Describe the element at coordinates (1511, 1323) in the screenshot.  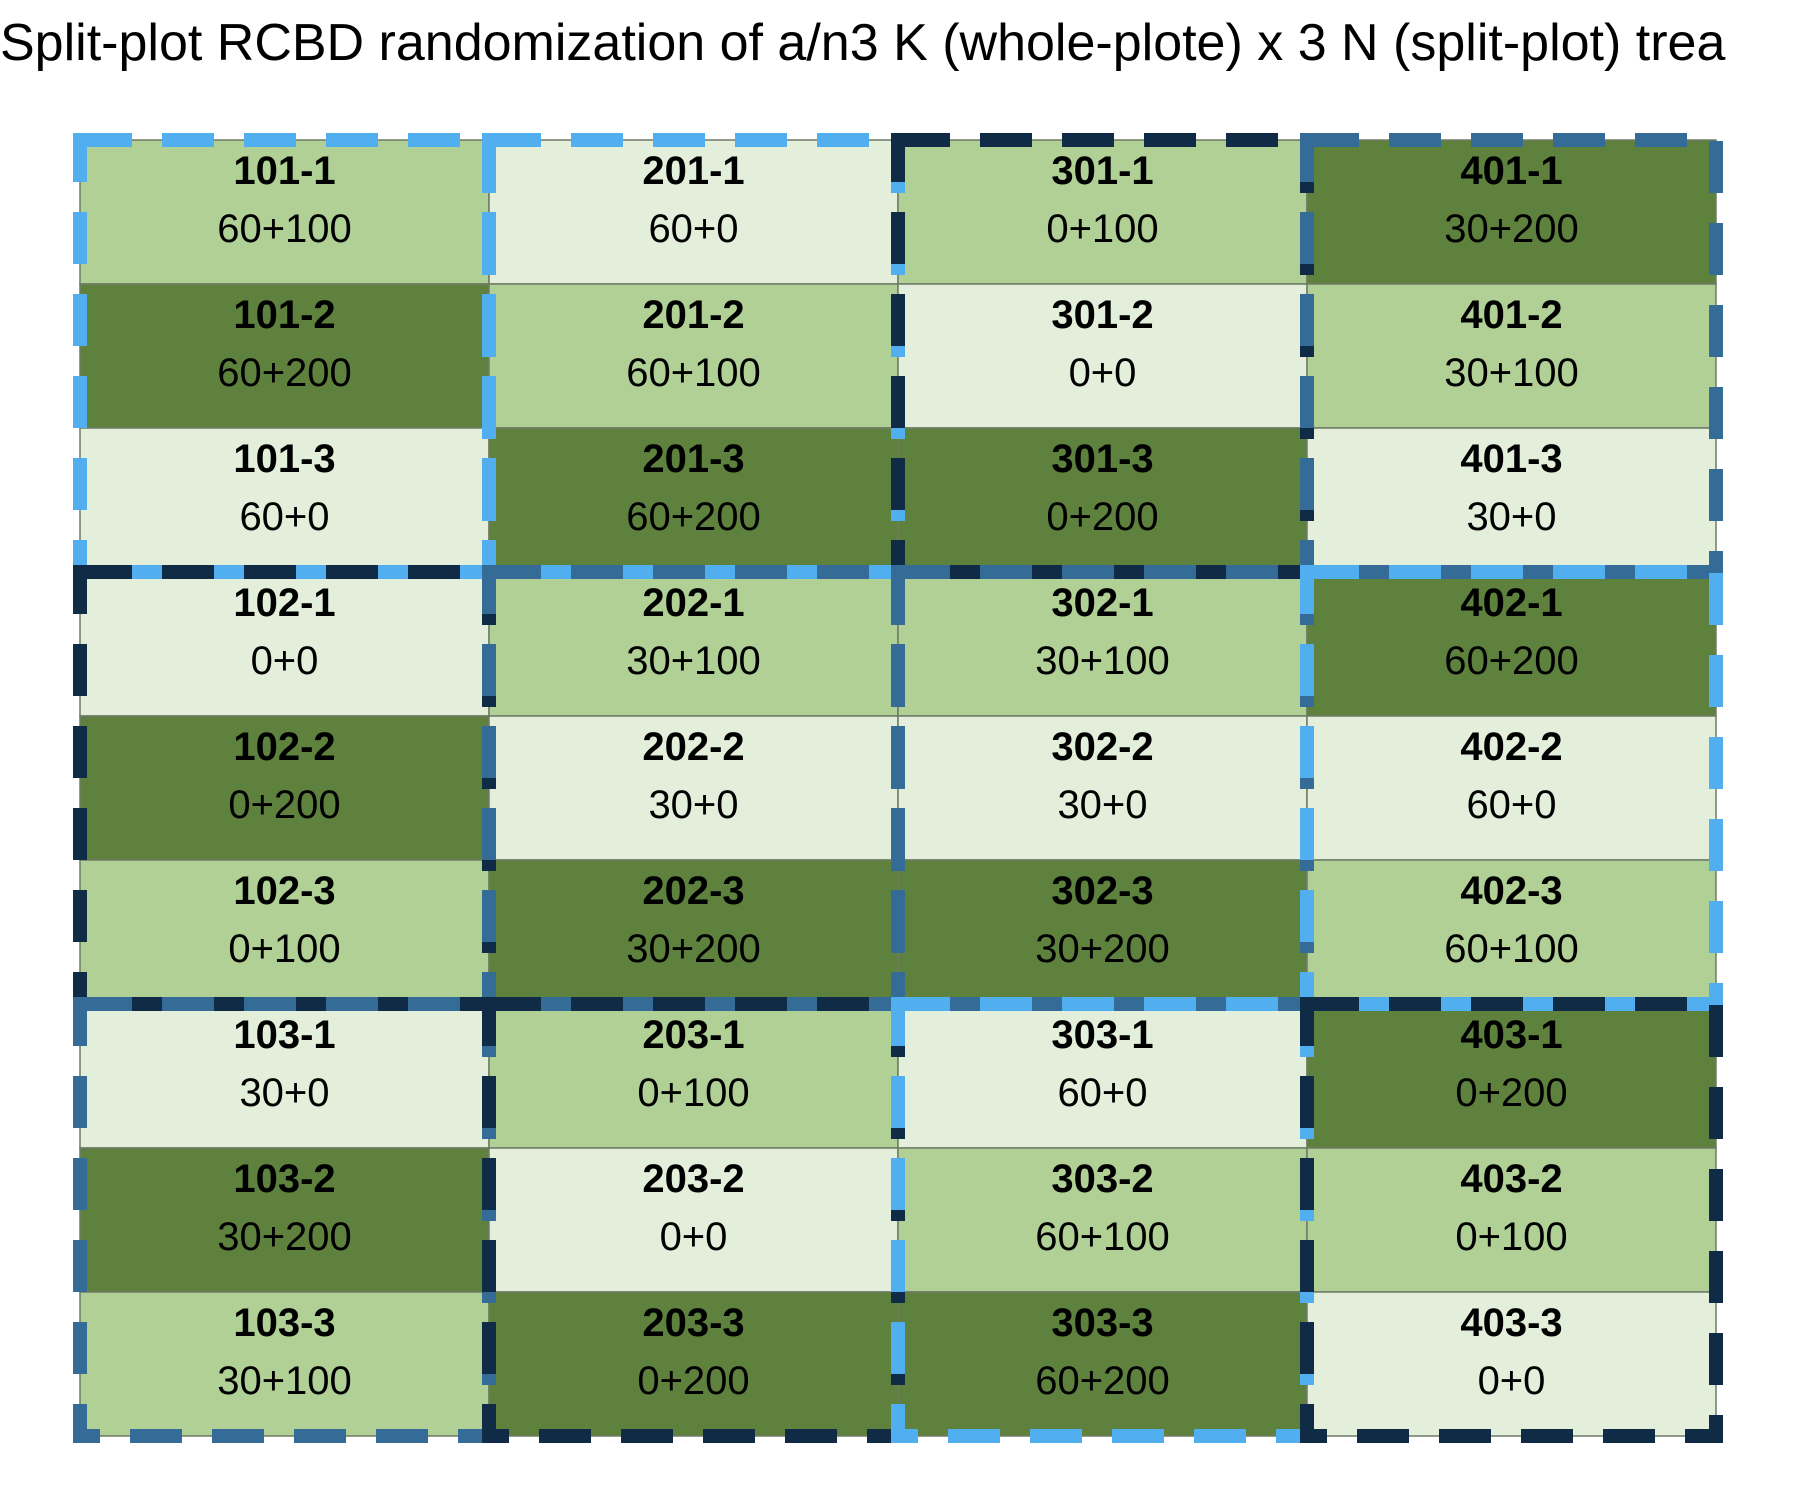
I see `plot-id-label: 403-3` at that location.